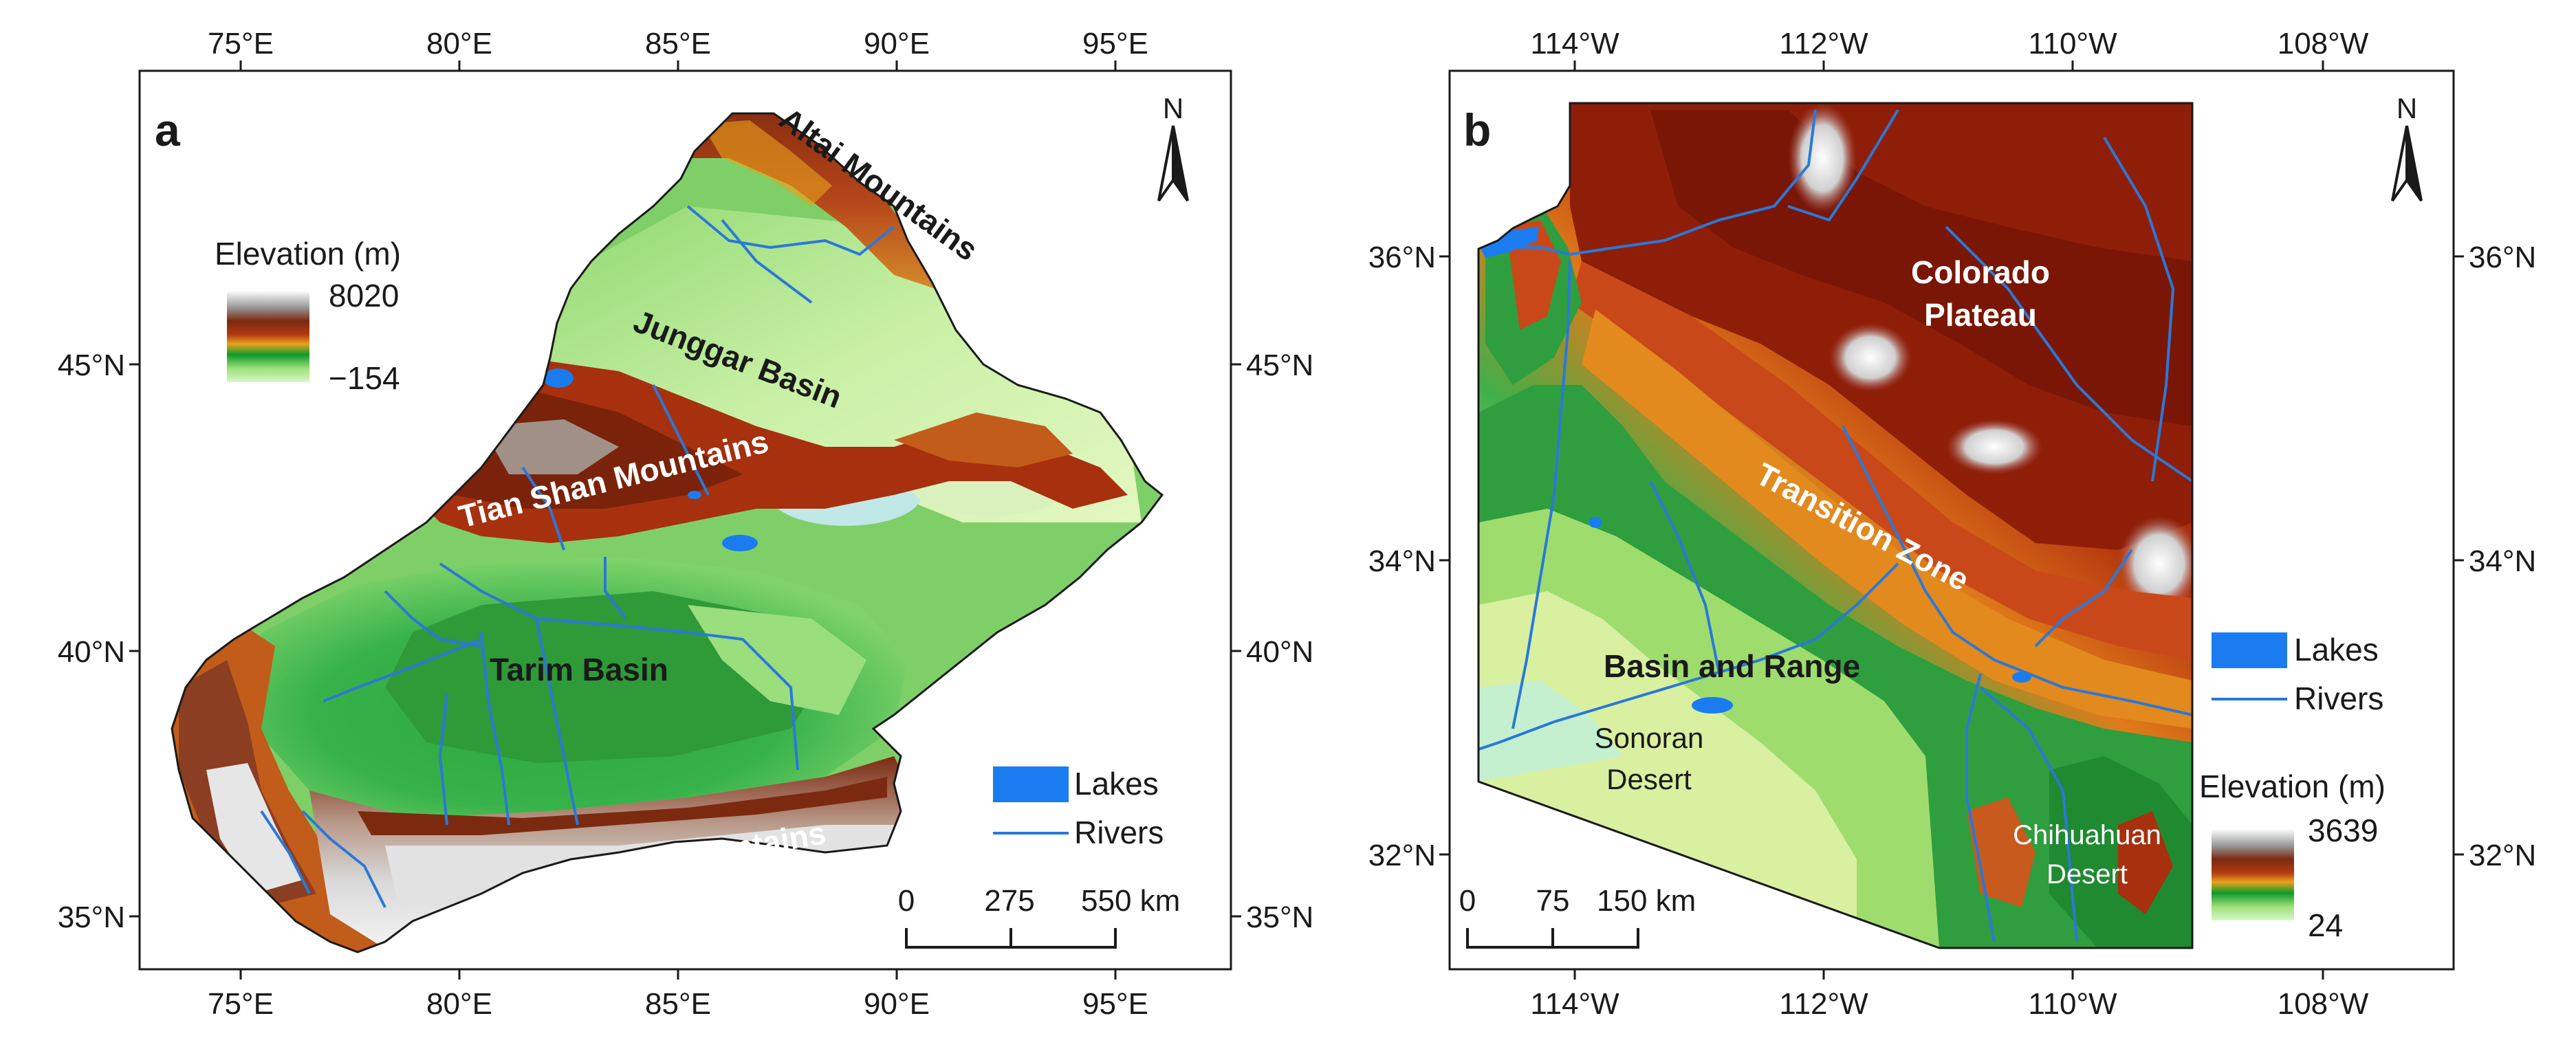 This screenshot has height=1049, width=2576. I want to click on a-bottom-tick-1: 75°E, so click(241, 1004).